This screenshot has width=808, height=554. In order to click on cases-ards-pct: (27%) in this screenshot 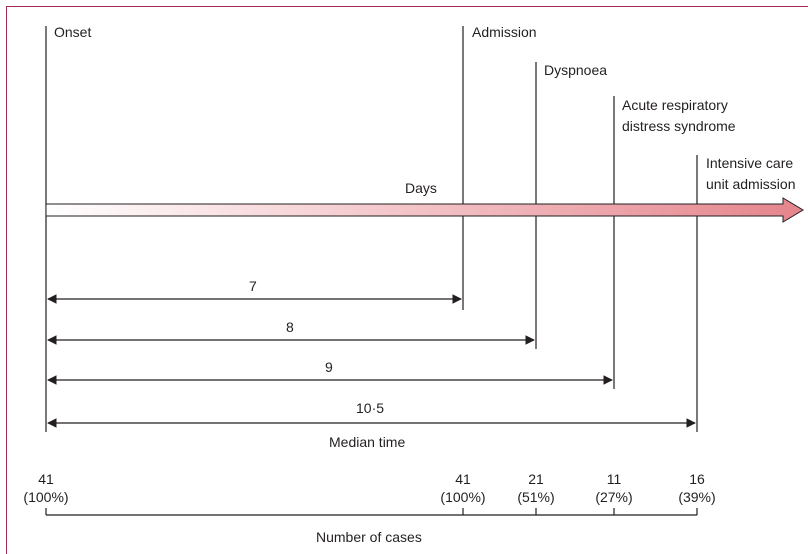, I will do `click(614, 497)`.